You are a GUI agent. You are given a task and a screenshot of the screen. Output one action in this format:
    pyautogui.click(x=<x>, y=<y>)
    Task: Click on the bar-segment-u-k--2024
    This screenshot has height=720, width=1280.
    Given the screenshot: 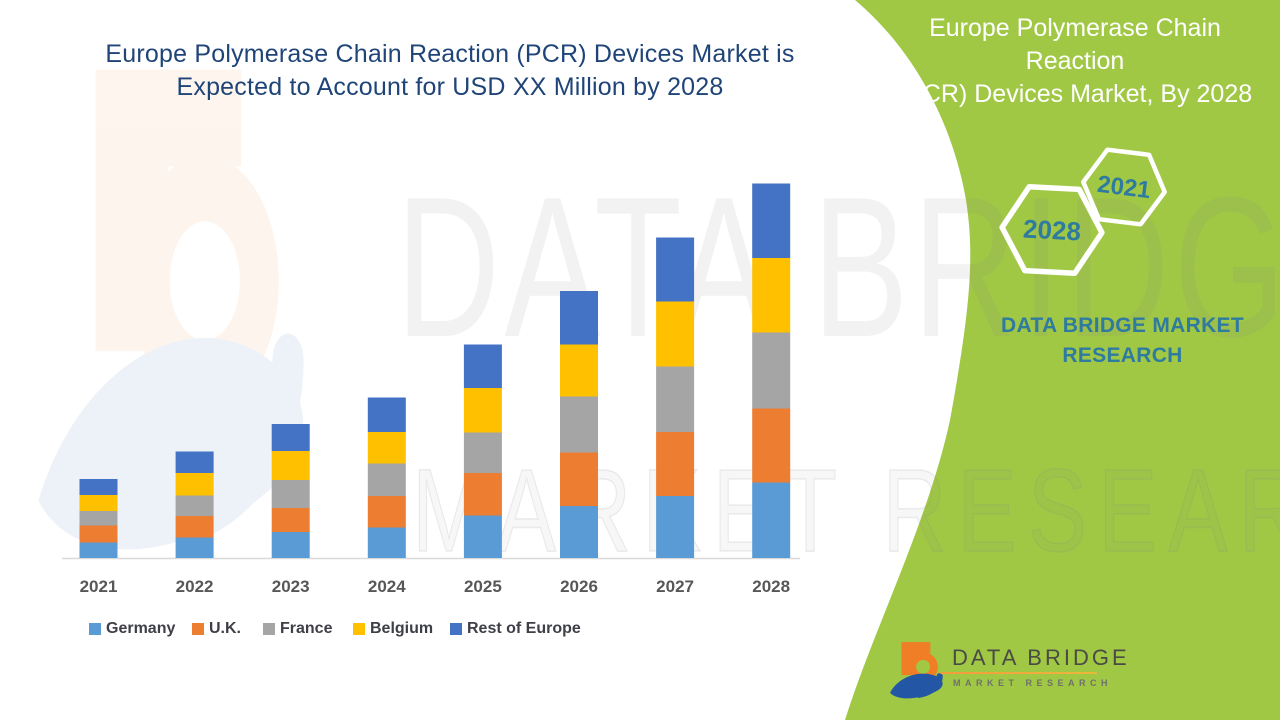 What is the action you would take?
    pyautogui.click(x=386, y=512)
    